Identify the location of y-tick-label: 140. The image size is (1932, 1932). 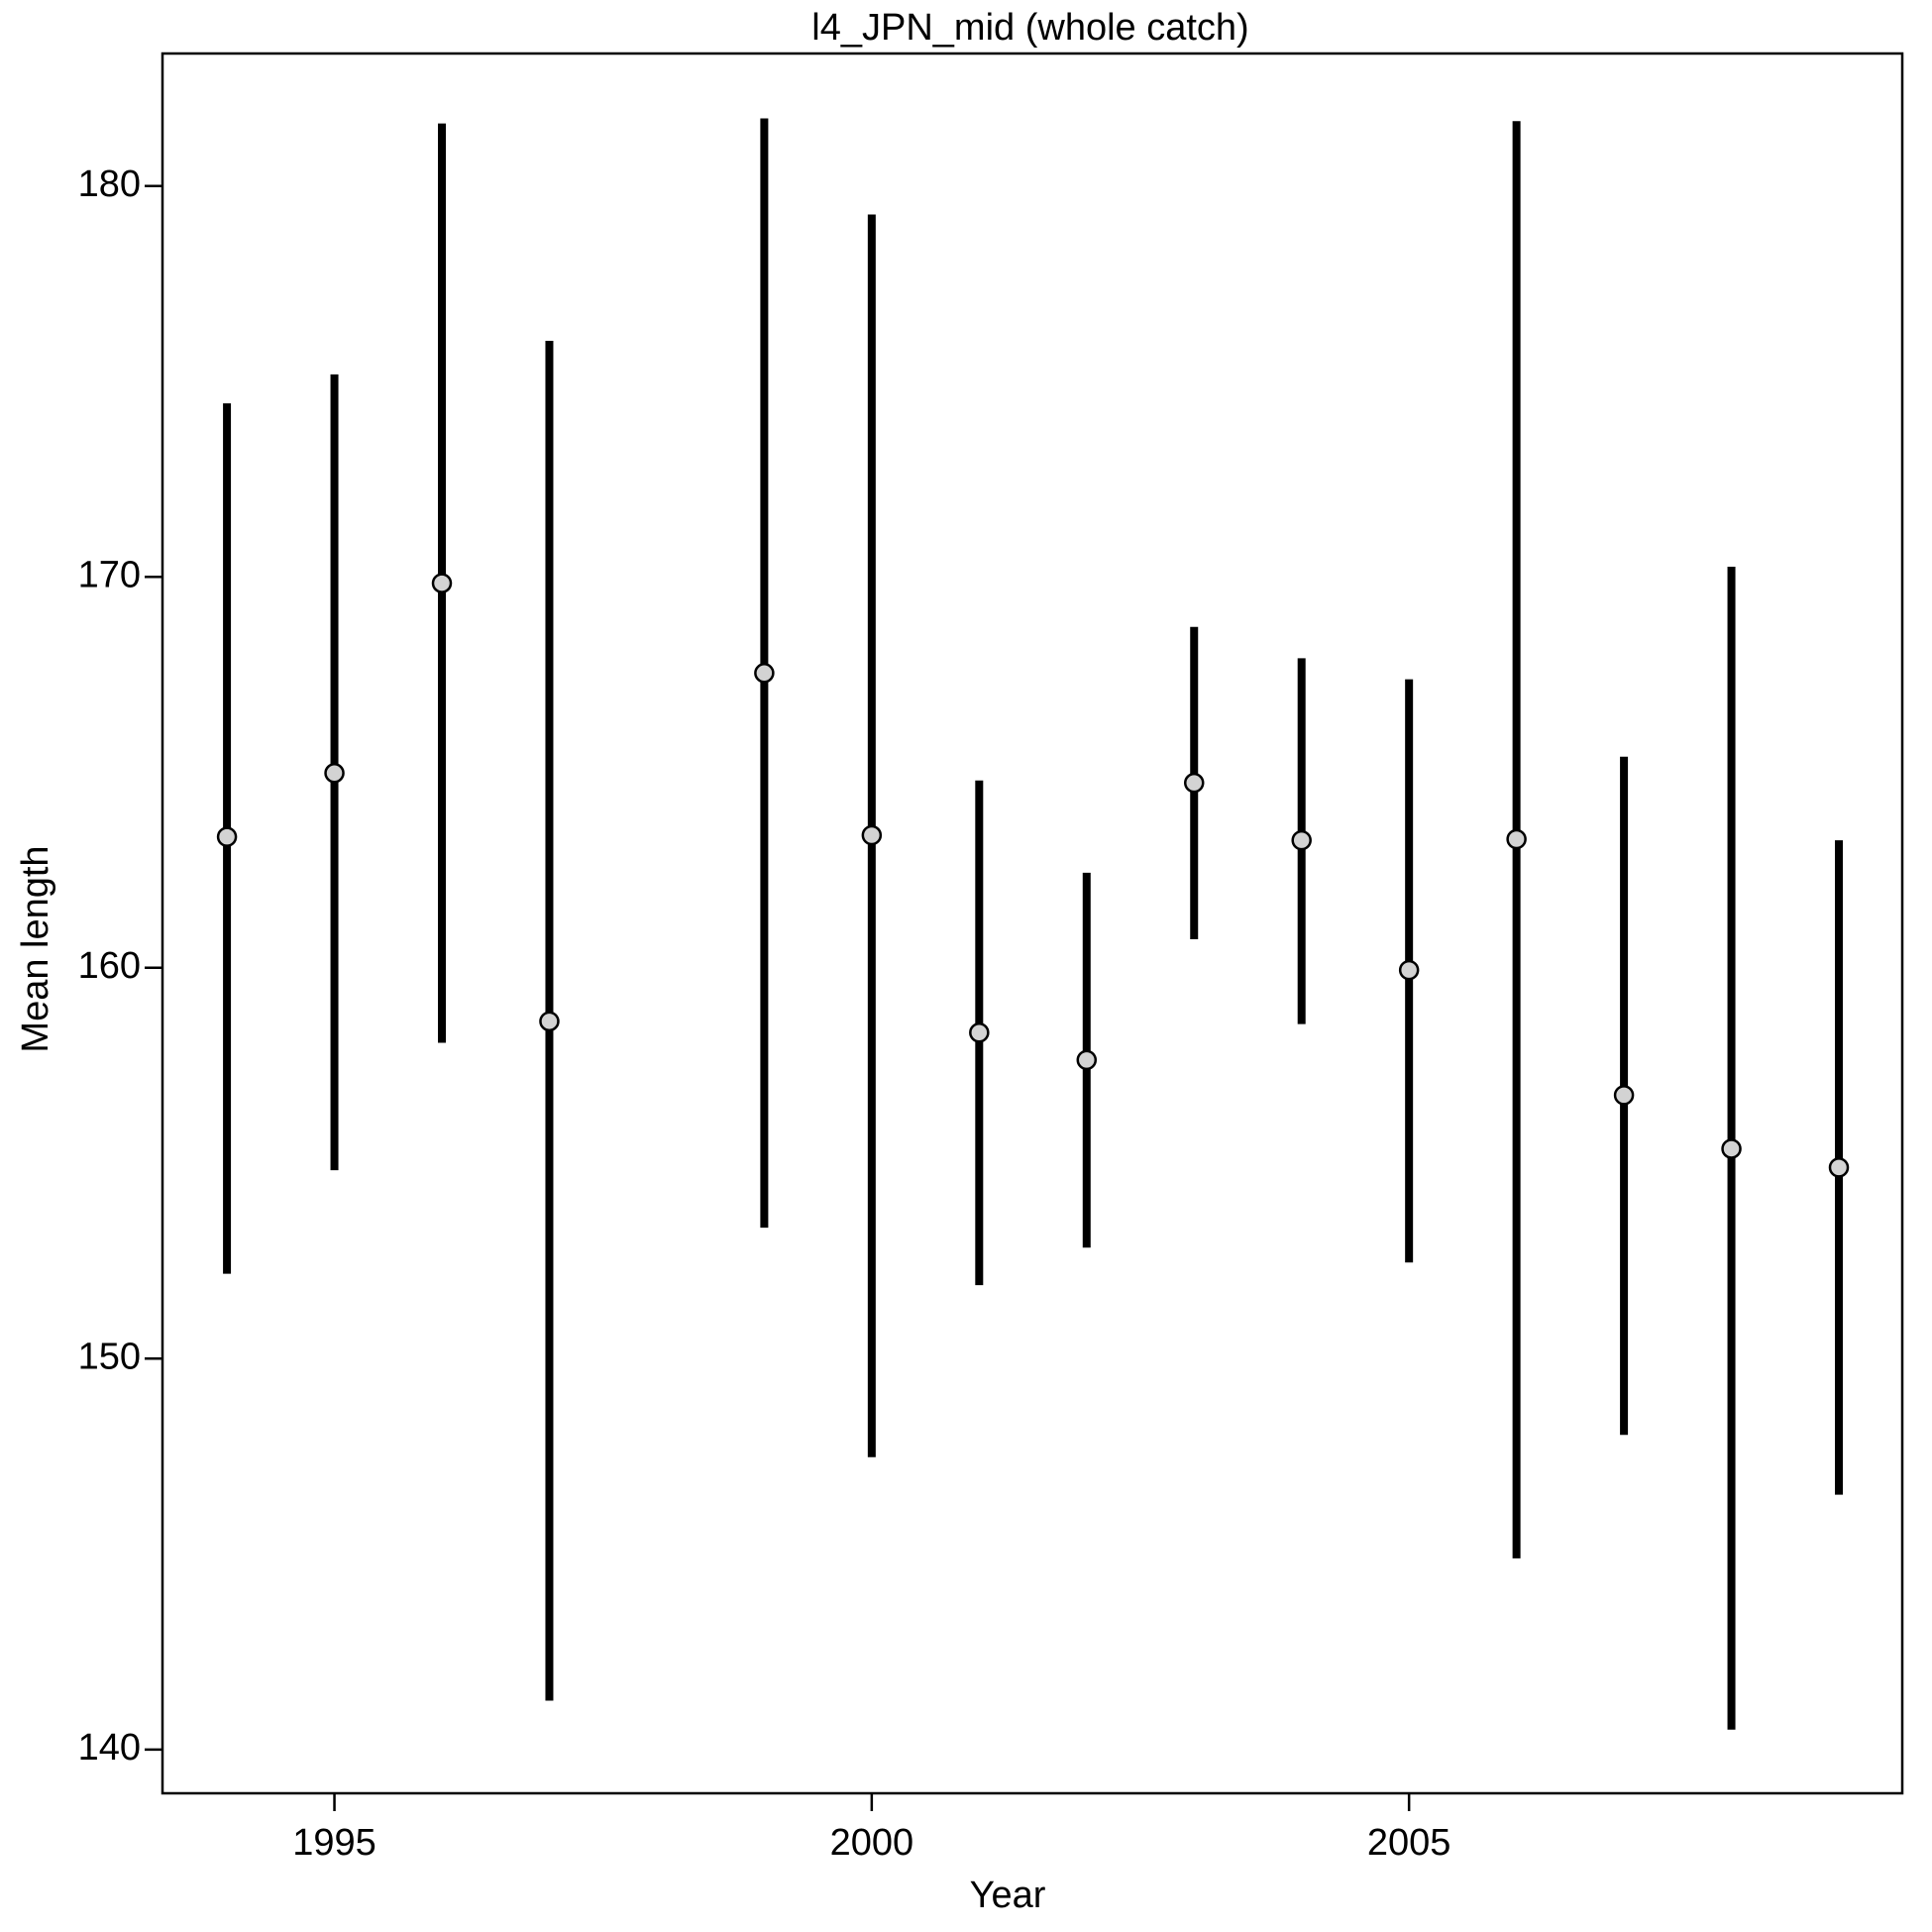
(109, 1748).